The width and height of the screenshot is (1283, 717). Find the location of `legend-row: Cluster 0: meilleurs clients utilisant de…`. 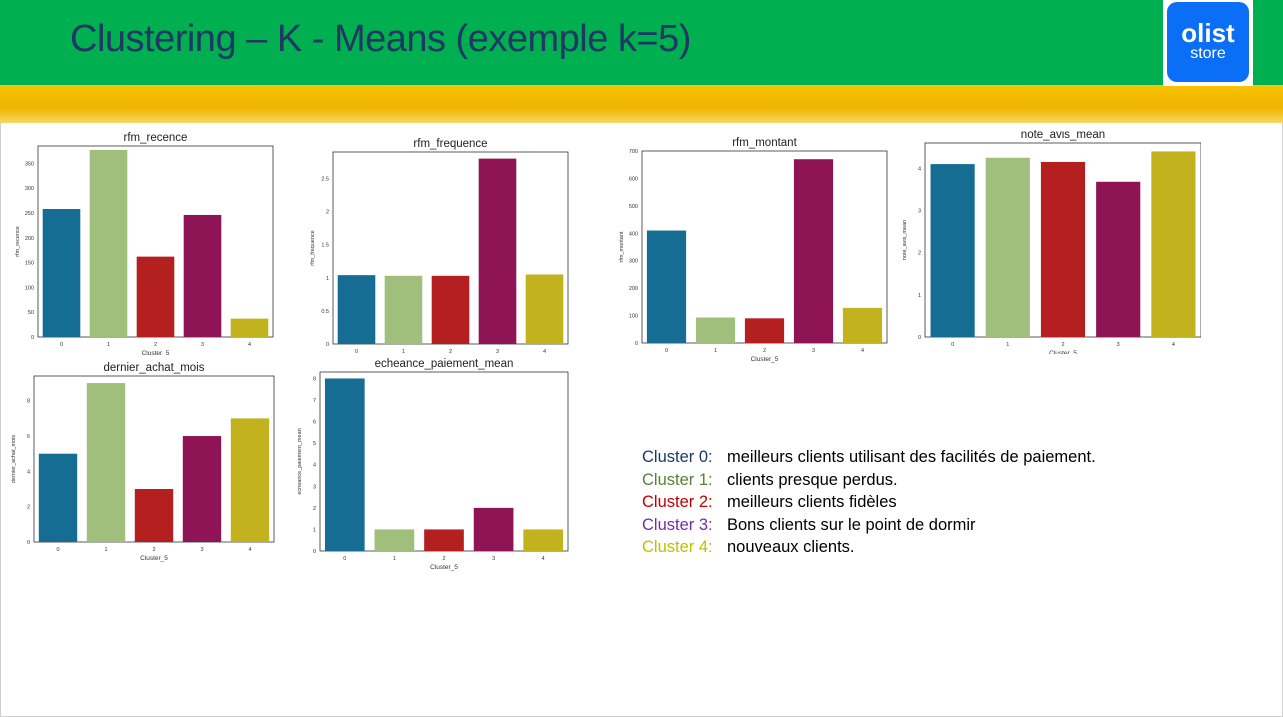

legend-row: Cluster 0: meilleurs clients utilisant de… is located at coordinates (869, 457).